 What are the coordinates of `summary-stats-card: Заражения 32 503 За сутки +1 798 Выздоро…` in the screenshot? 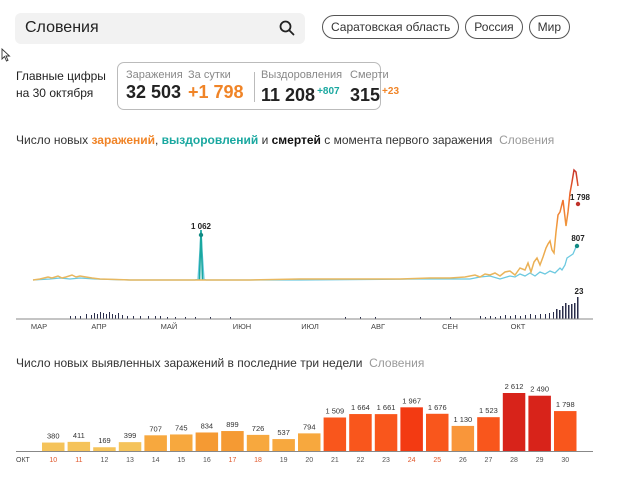 It's located at (258, 86).